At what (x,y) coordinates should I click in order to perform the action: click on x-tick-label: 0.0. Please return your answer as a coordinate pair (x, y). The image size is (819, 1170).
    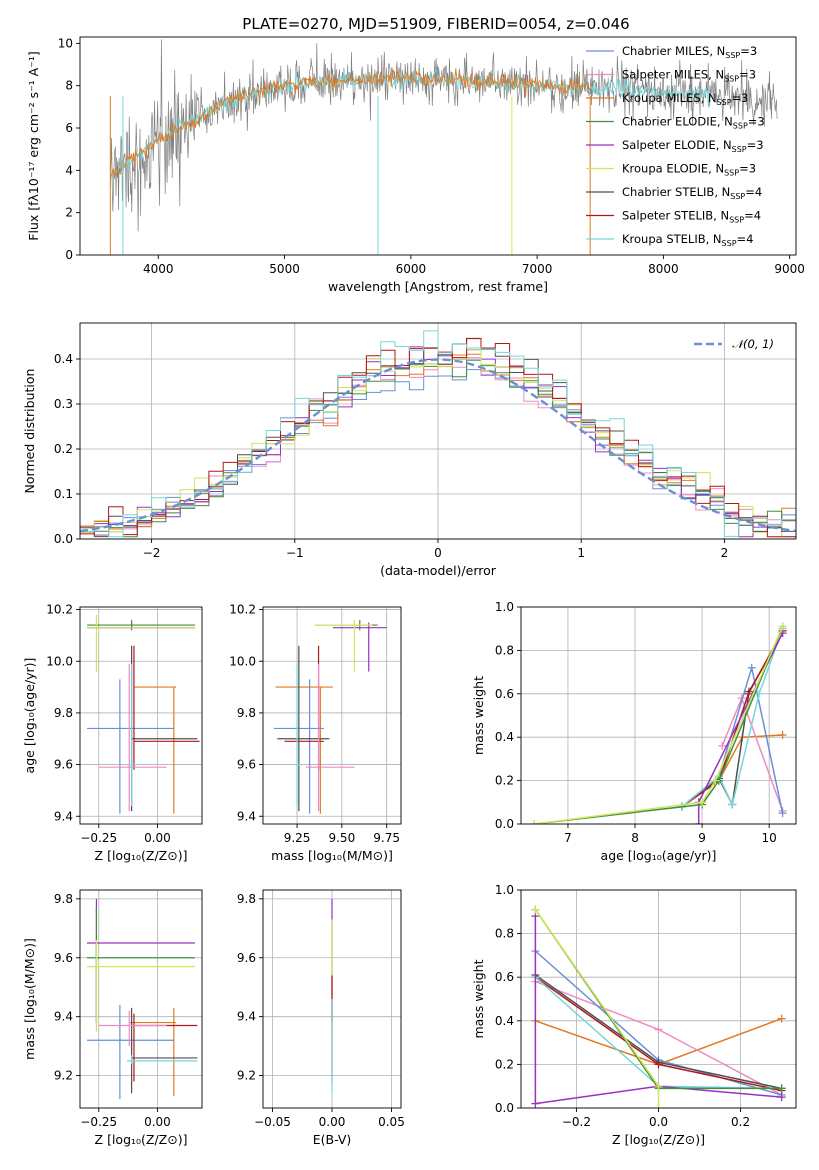
    Looking at the image, I should click on (658, 1122).